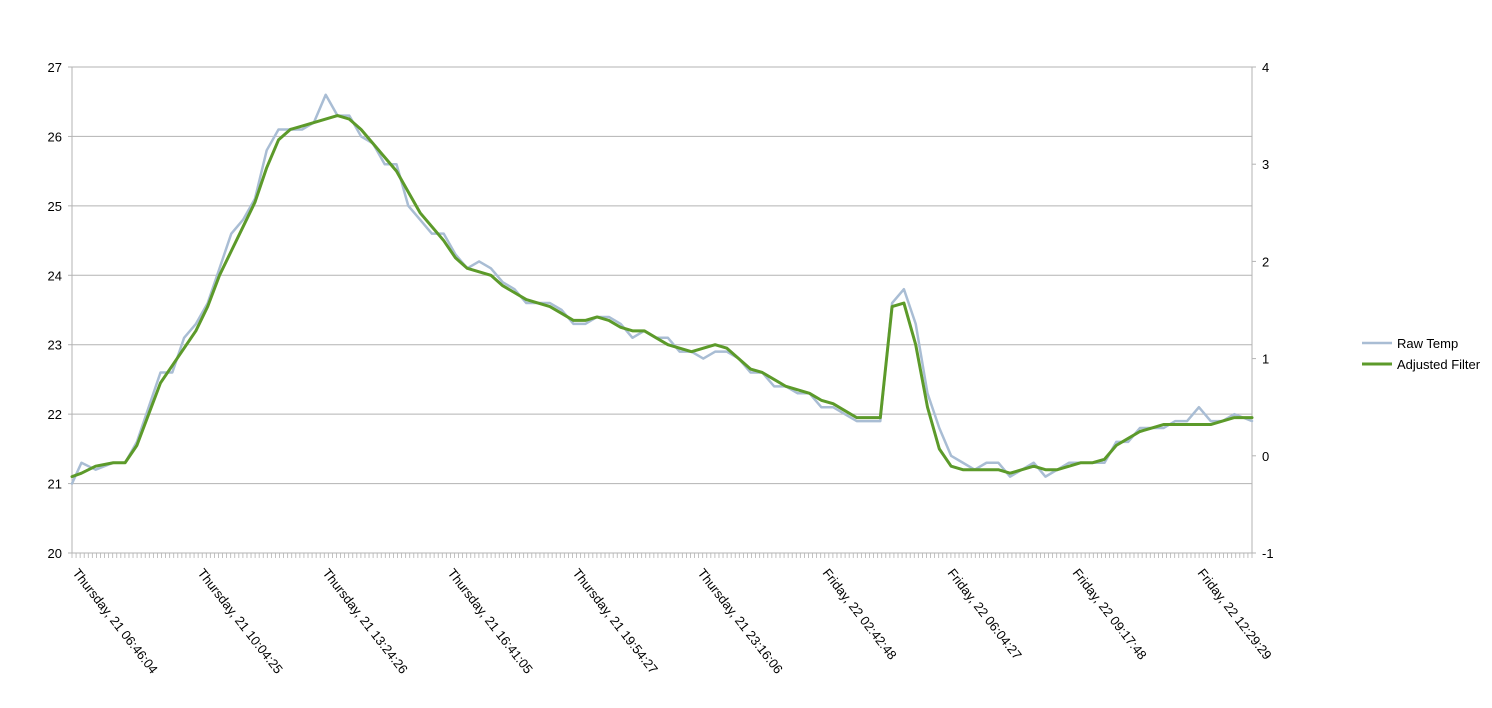 This screenshot has height=708, width=1492. I want to click on x-tick-label: Friday, 22 02:42:48, so click(860, 614).